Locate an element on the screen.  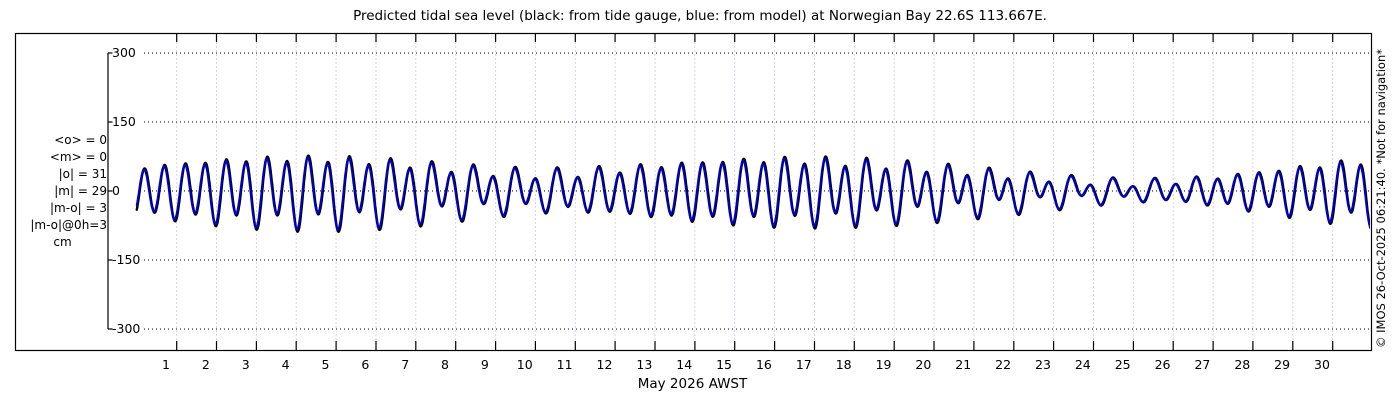
x-tick-label: 13 is located at coordinates (644, 364).